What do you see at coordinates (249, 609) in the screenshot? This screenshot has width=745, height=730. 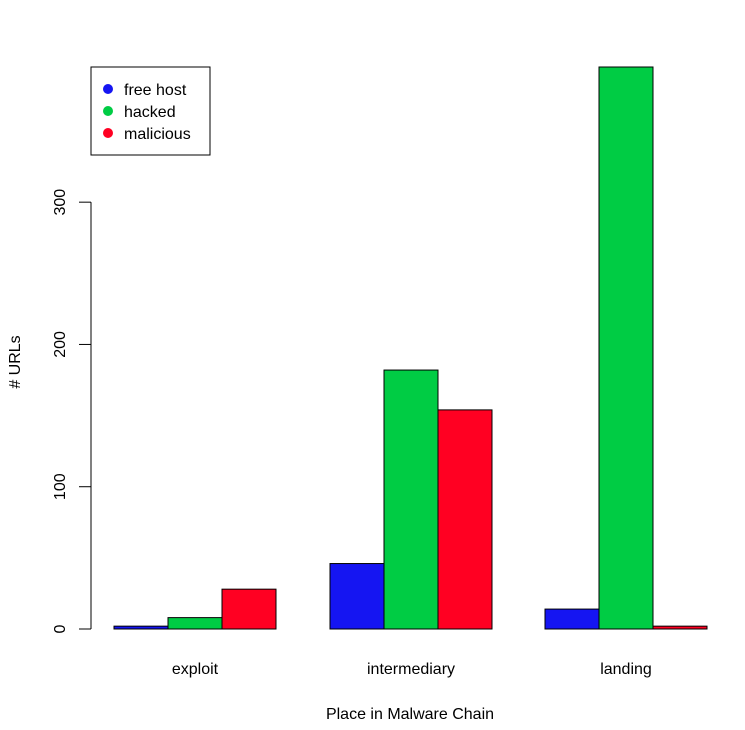 I see `bar-exploit-malicious` at bounding box center [249, 609].